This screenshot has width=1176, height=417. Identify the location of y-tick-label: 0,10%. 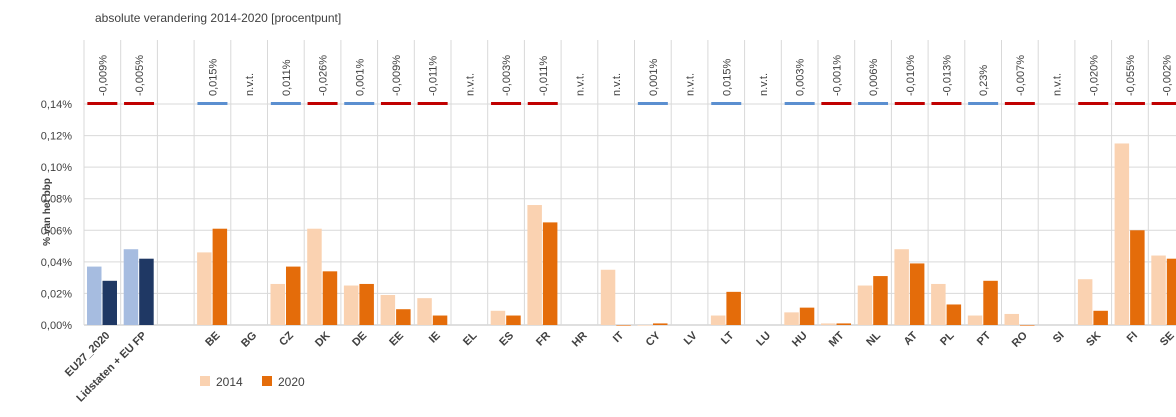
(56, 168).